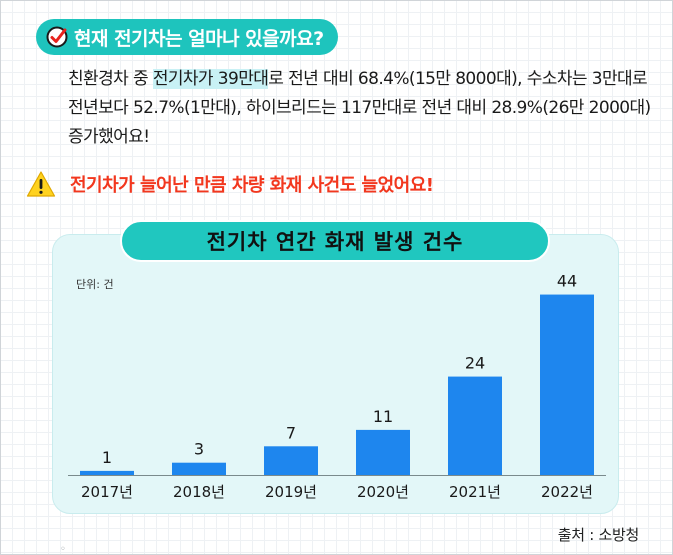 The height and width of the screenshot is (555, 673). I want to click on chart-title: 전기차 연간 화재 발생 건수, so click(335, 241).